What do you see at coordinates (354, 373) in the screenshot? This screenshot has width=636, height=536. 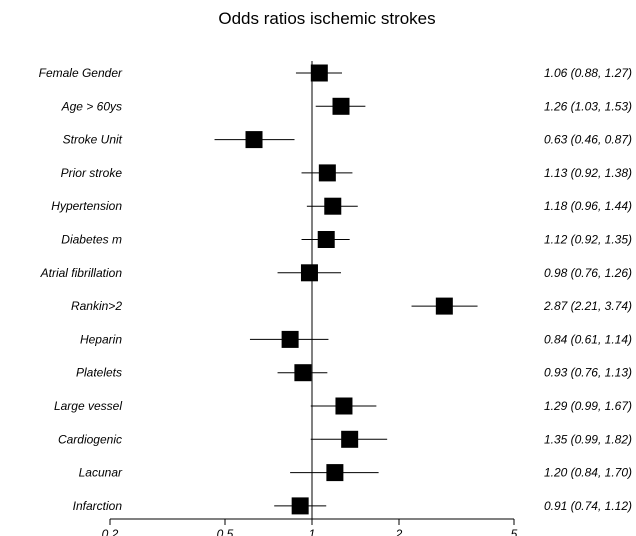 I see `forest-row: Platelets 0.93 (0.76, 1.13)` at bounding box center [354, 373].